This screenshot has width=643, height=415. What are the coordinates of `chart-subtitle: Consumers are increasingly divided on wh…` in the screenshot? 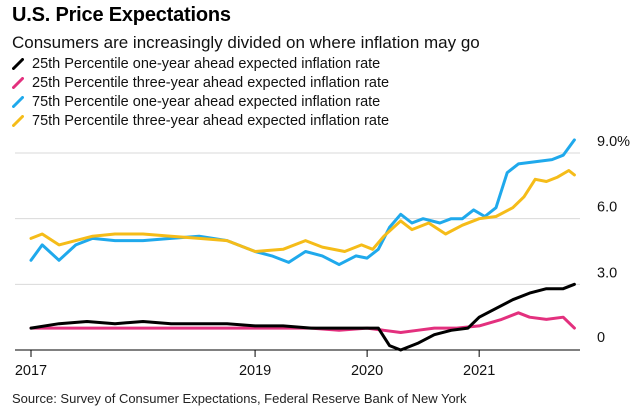 It's located at (246, 42).